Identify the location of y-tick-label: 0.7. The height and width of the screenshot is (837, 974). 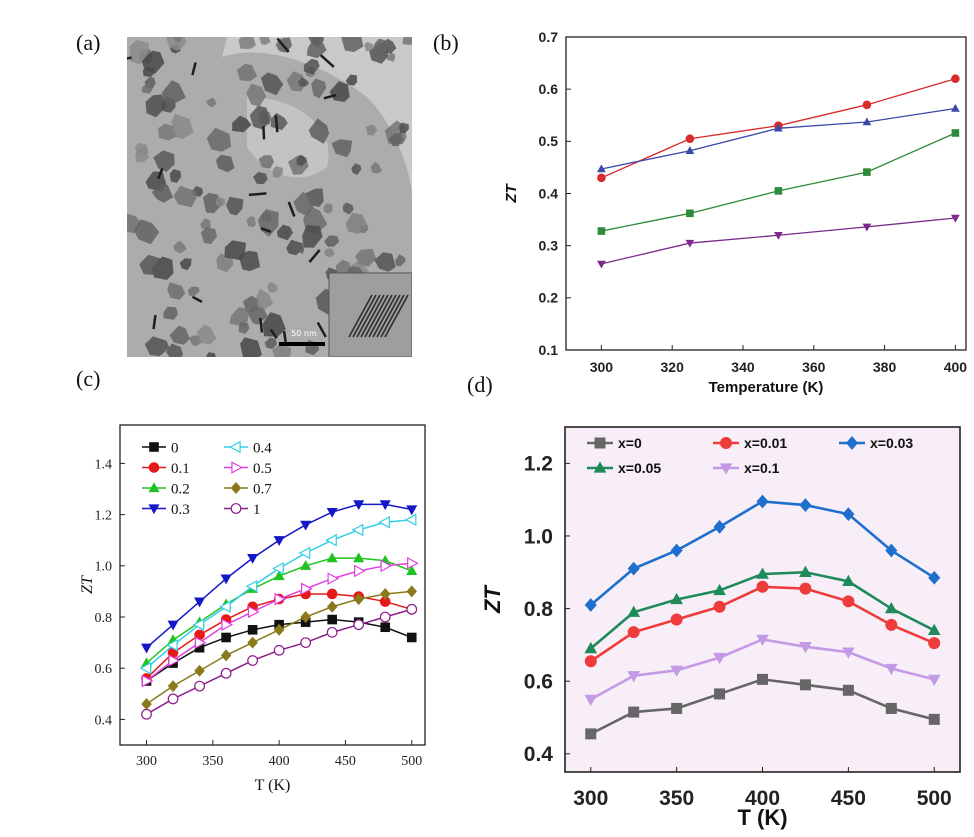
(549, 37).